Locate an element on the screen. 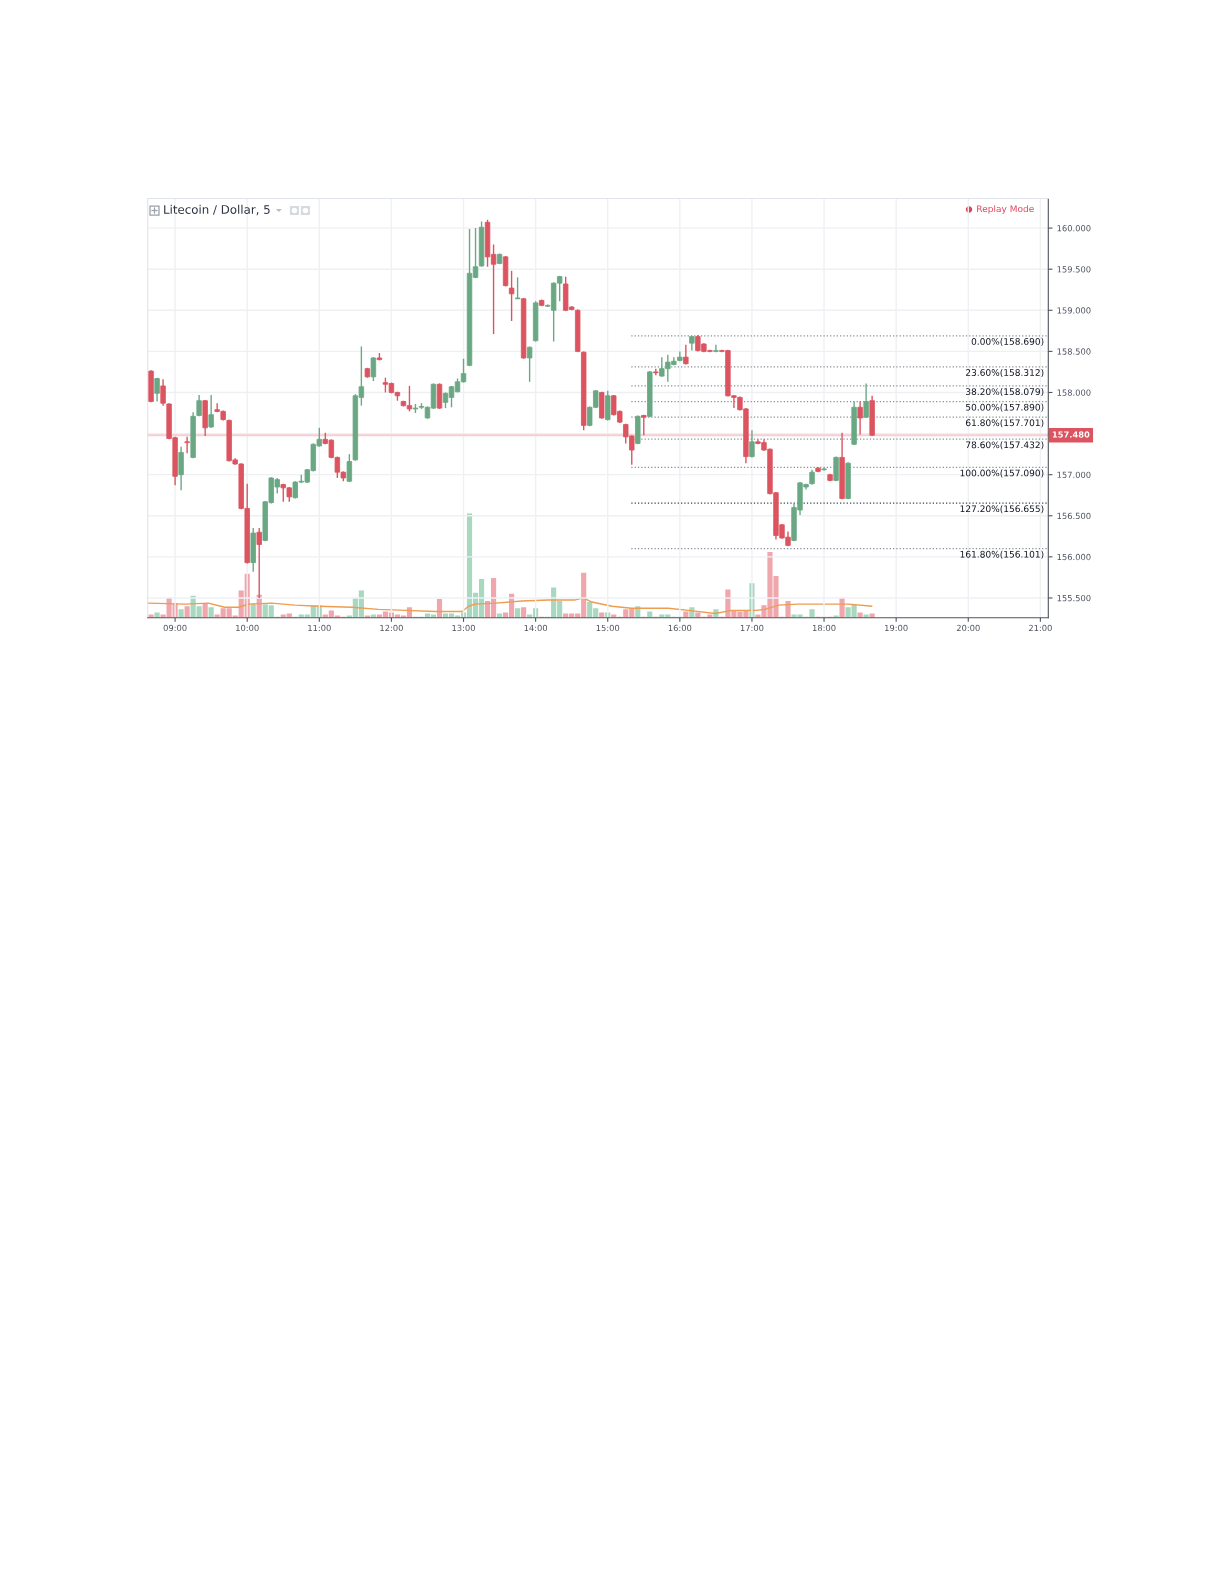 The height and width of the screenshot is (1584, 1224). y-tick-label: 159.500 is located at coordinates (1074, 269).